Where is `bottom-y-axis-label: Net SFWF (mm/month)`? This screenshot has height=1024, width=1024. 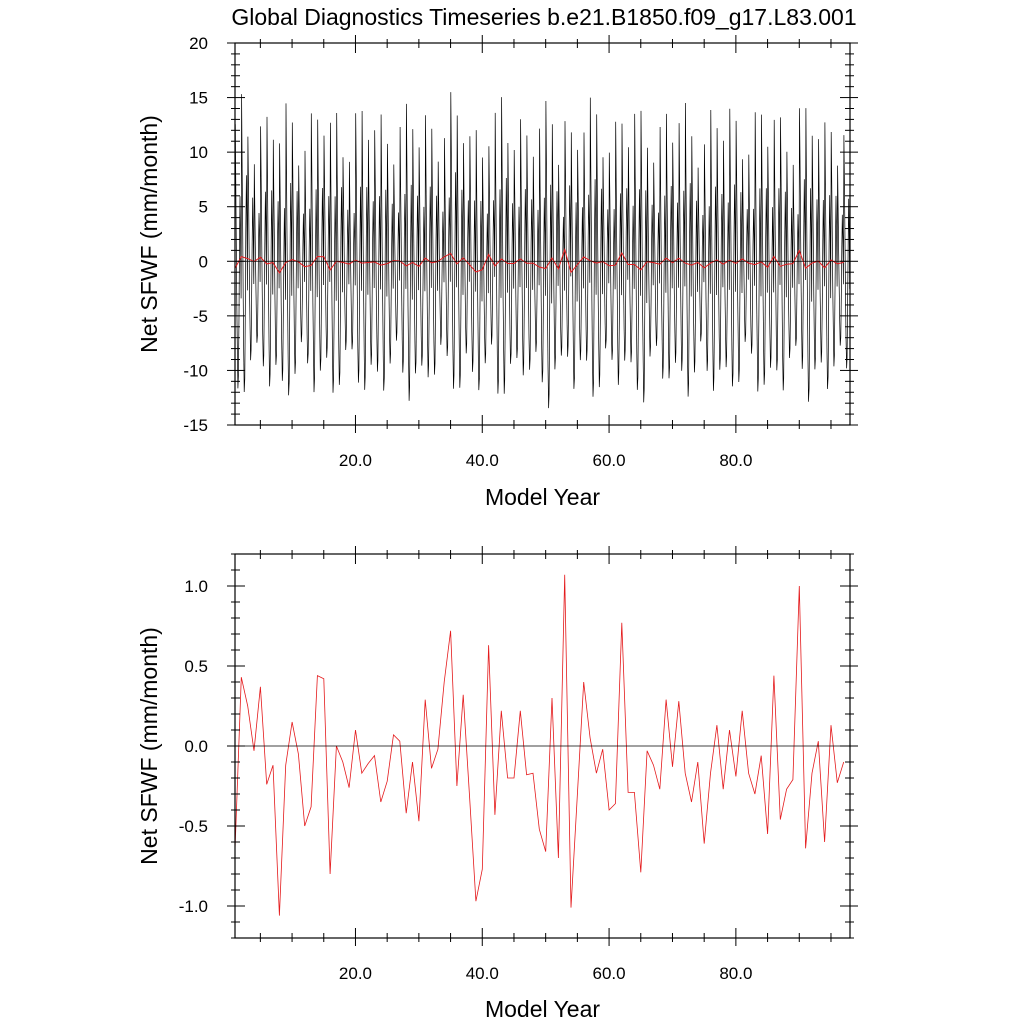
bottom-y-axis-label: Net SFWF (mm/month) is located at coordinates (149, 746).